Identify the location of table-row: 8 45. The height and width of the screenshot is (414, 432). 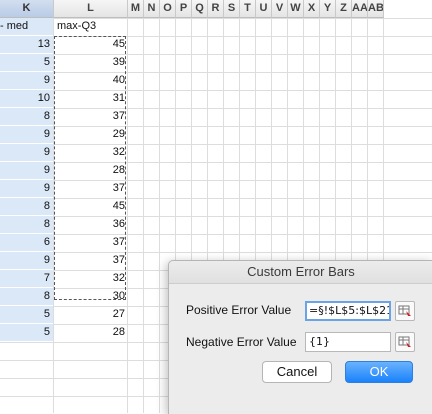
(216, 207).